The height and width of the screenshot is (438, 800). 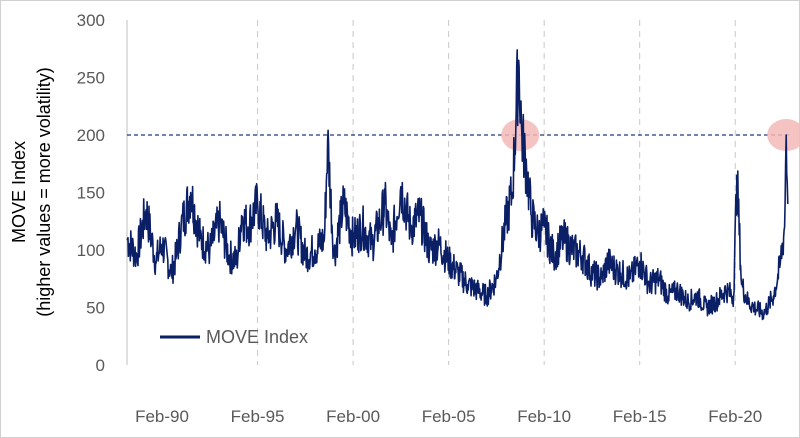 I want to click on y-tick-label: 100, so click(x=91, y=250).